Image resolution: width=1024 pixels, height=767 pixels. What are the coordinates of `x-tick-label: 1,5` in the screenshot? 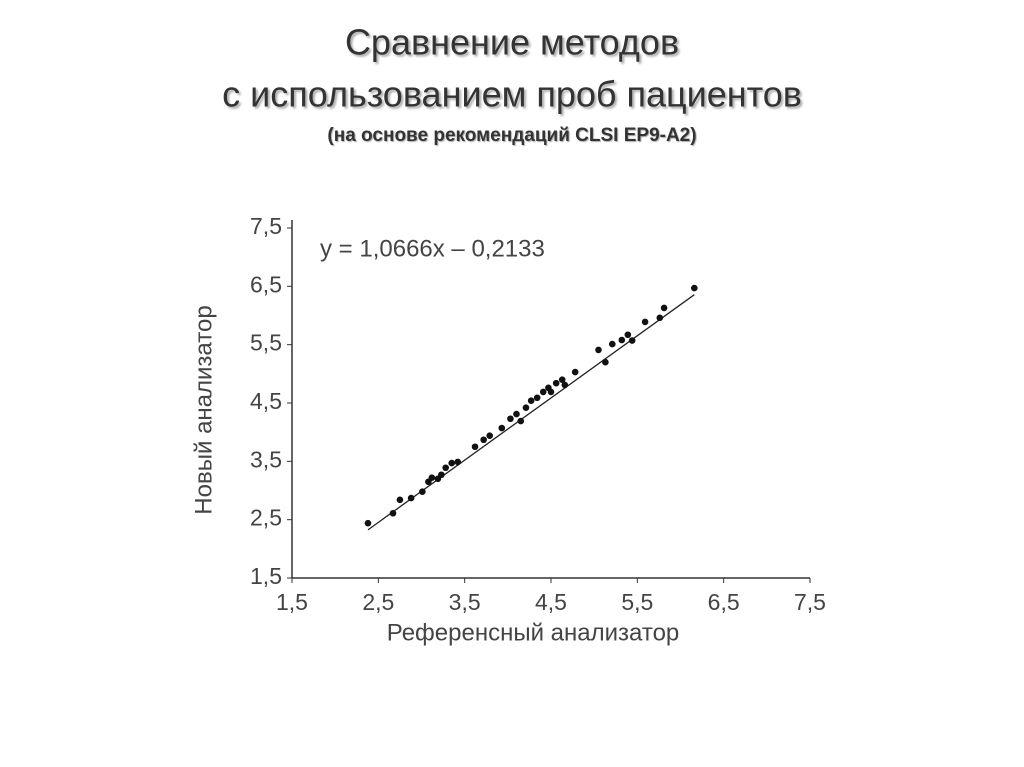 It's located at (292, 602).